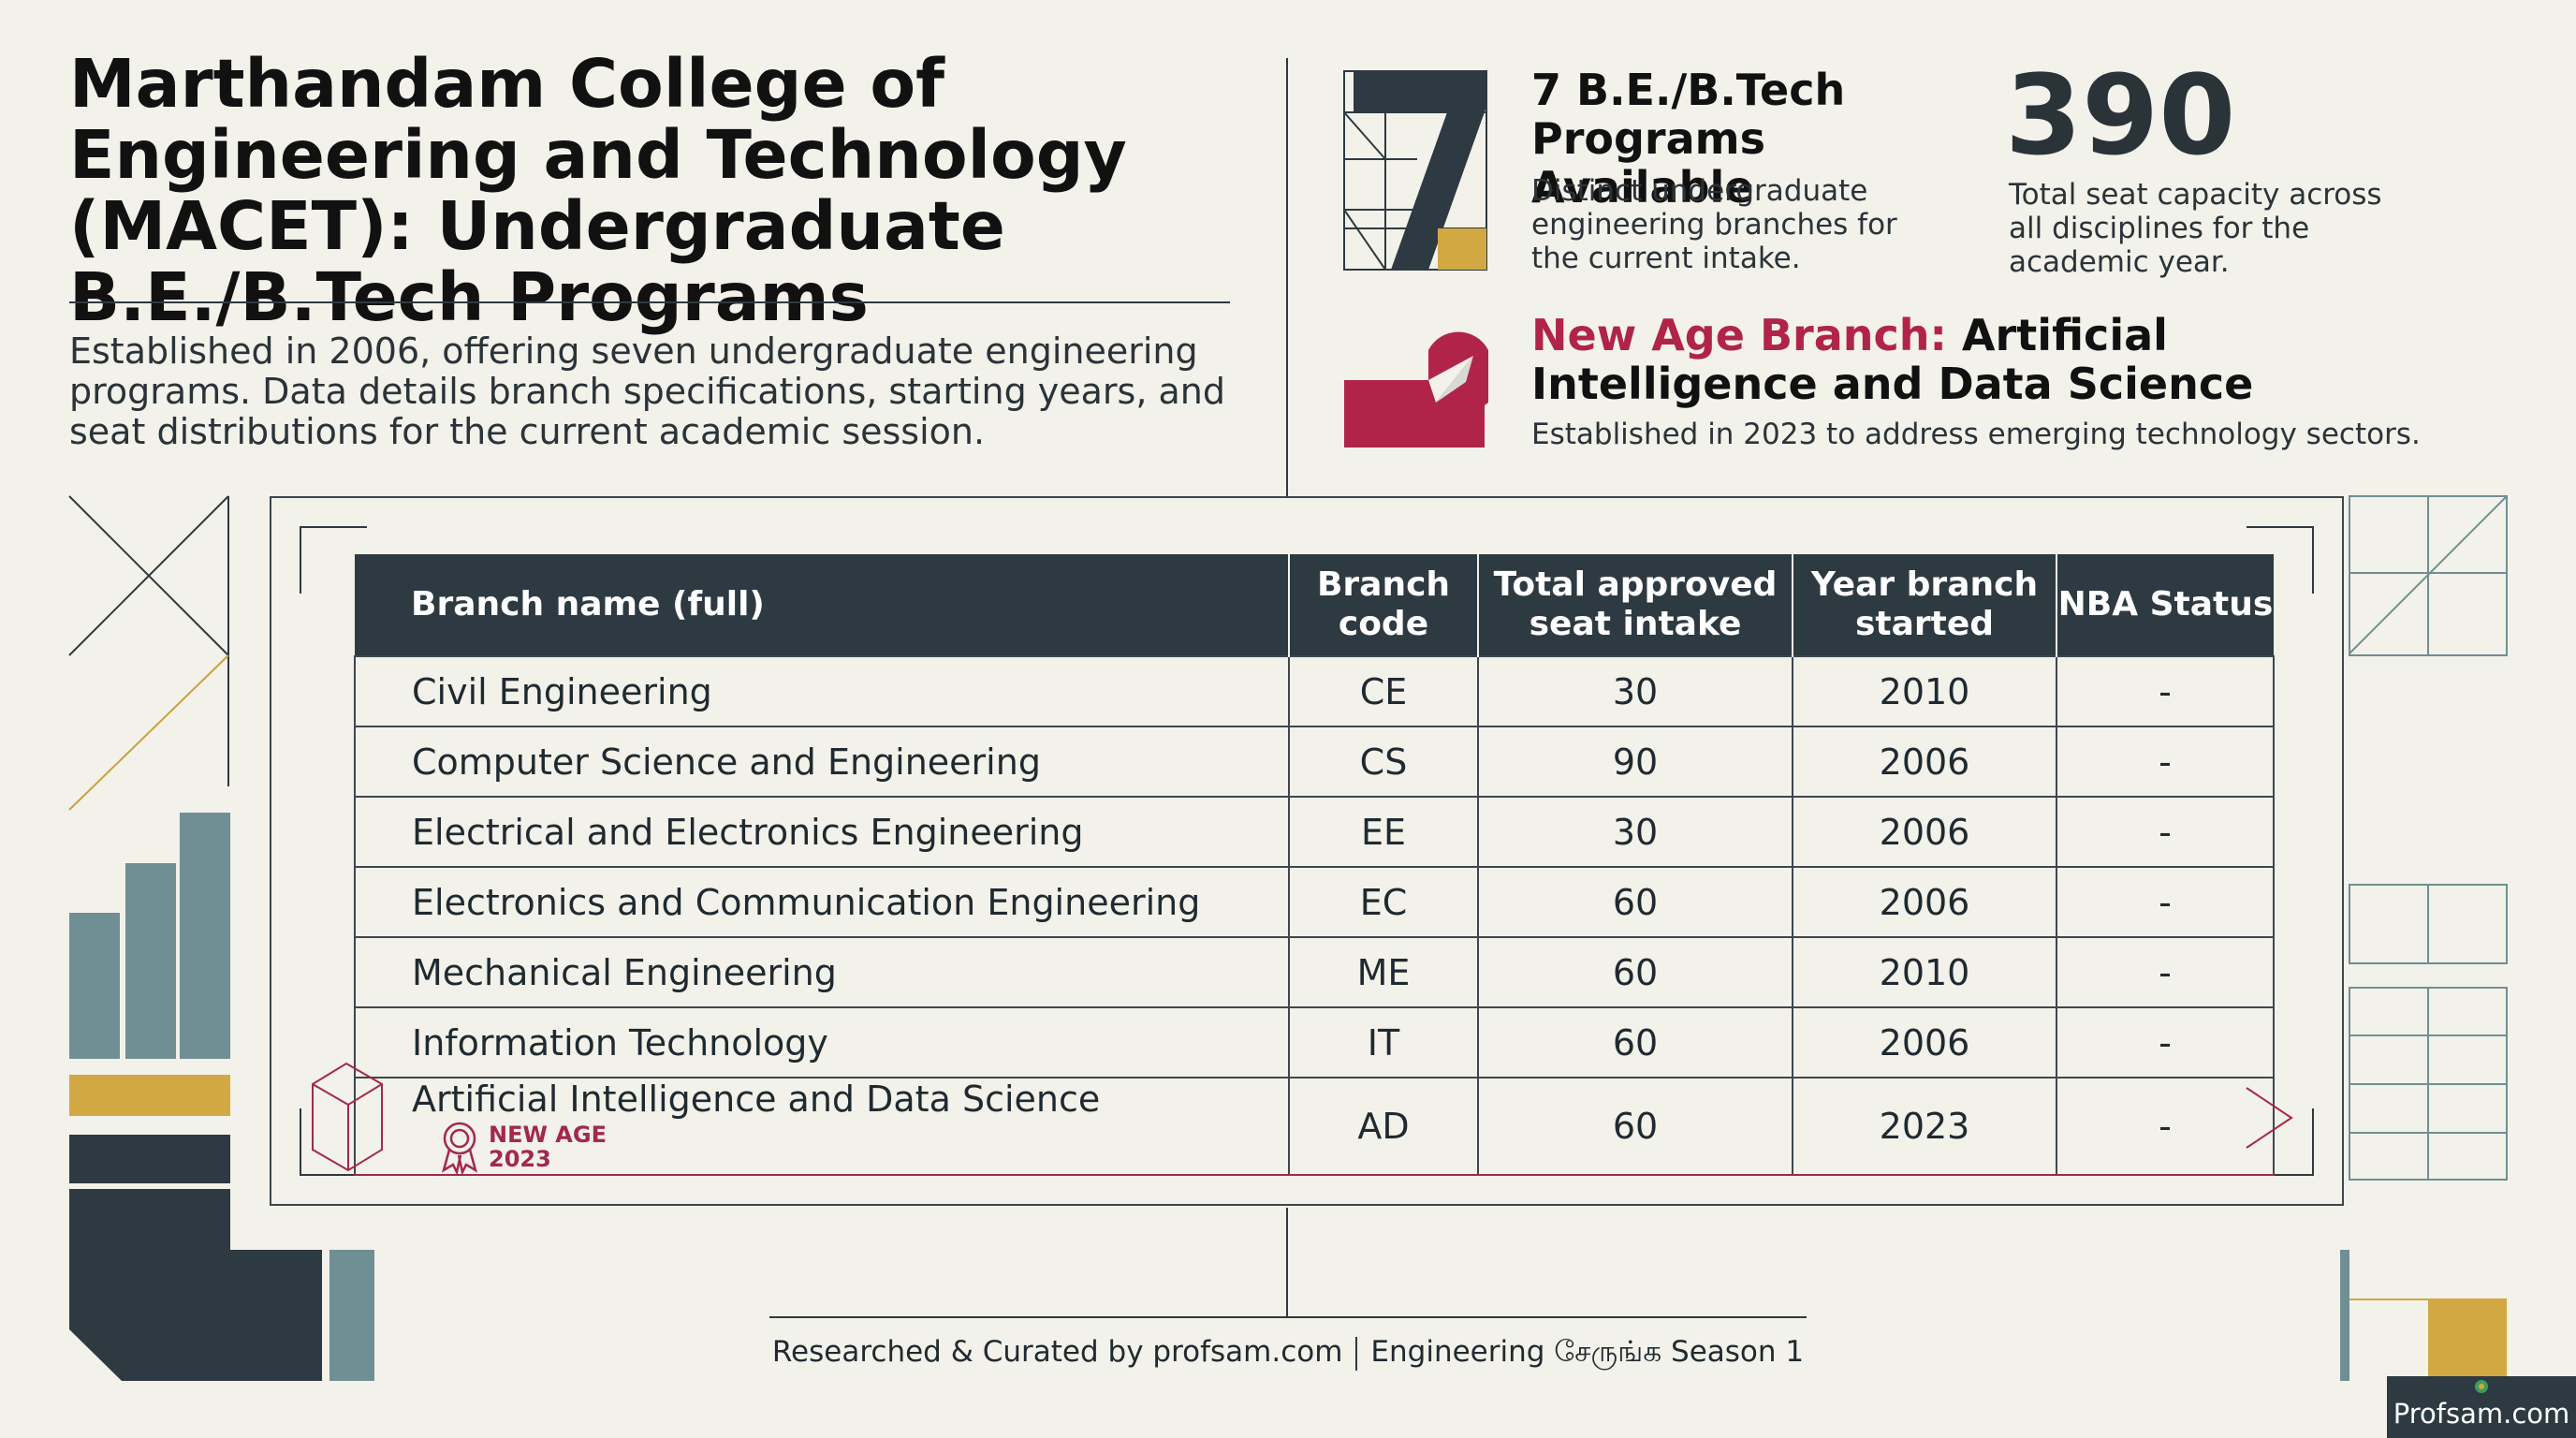 This screenshot has height=1438, width=2576. What do you see at coordinates (822, 972) in the screenshot?
I see `cell-branch-name: Mechanical Engineering` at bounding box center [822, 972].